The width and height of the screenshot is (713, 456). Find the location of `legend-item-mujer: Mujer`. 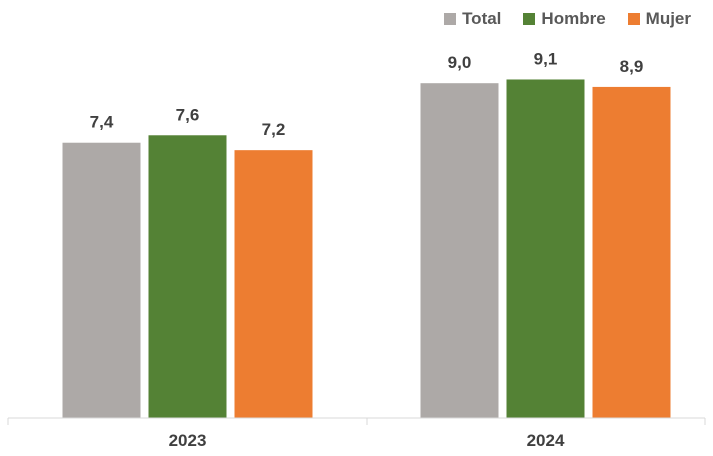

legend-item-mujer: Mujer is located at coordinates (659, 19).